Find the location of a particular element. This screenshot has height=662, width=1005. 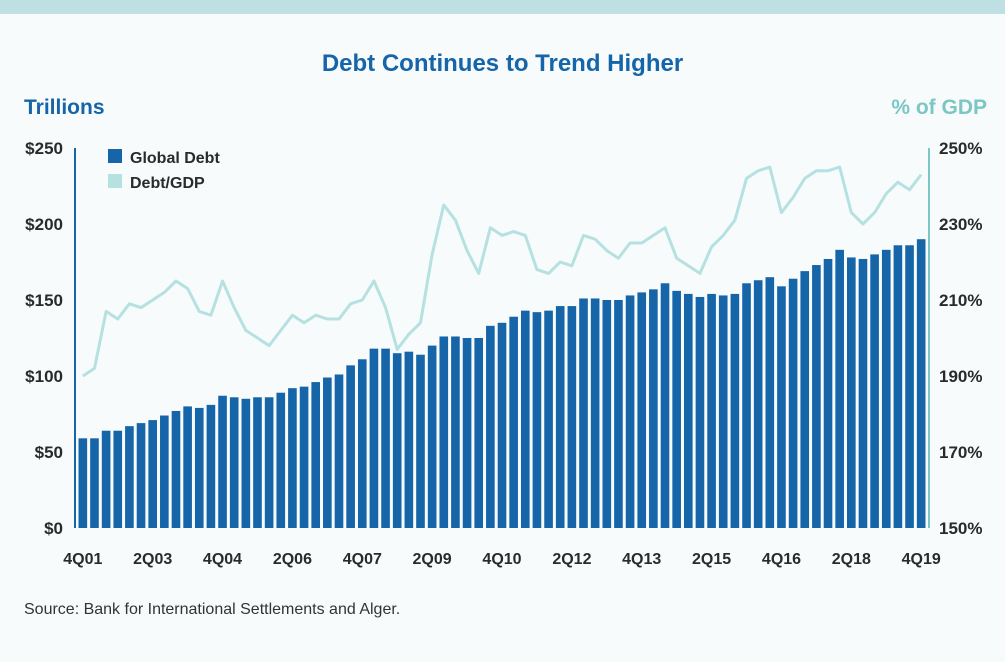

left-axis-tick-label: $100 is located at coordinates (44, 376).